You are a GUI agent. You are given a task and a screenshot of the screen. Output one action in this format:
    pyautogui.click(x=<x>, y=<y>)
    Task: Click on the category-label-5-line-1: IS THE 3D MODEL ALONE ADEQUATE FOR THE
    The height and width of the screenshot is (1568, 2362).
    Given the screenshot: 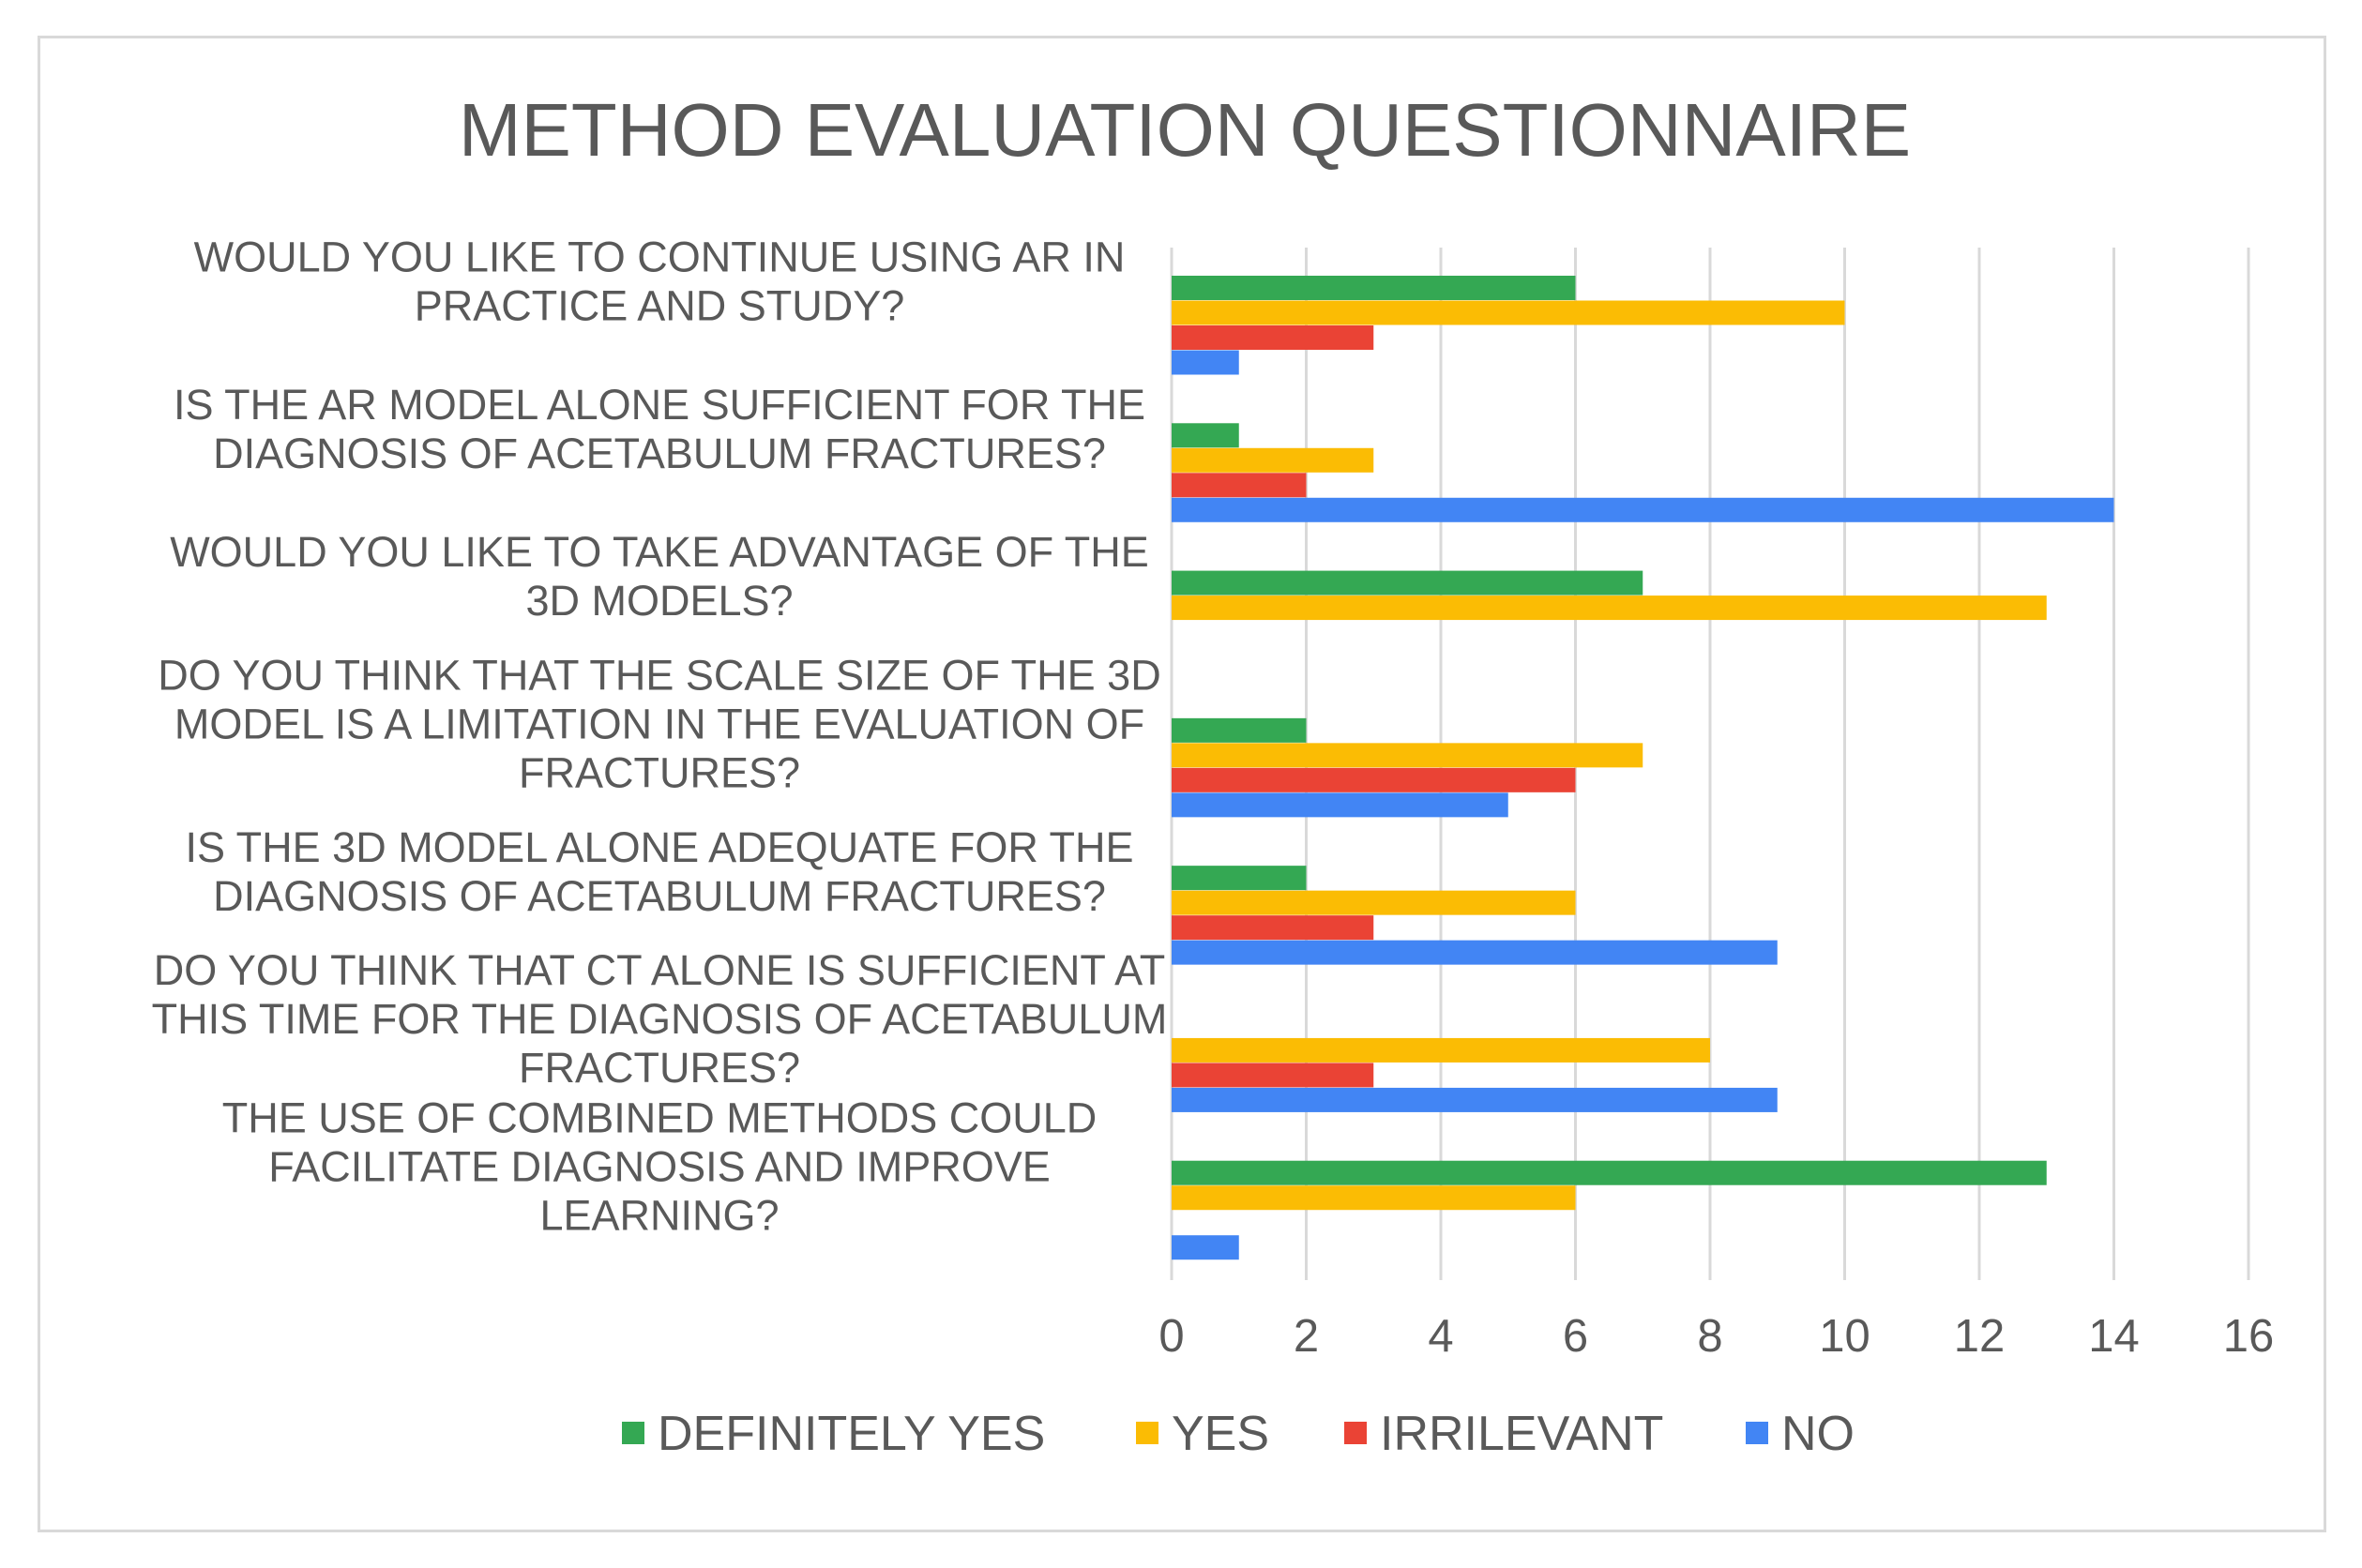 What is the action you would take?
    pyautogui.click(x=659, y=847)
    